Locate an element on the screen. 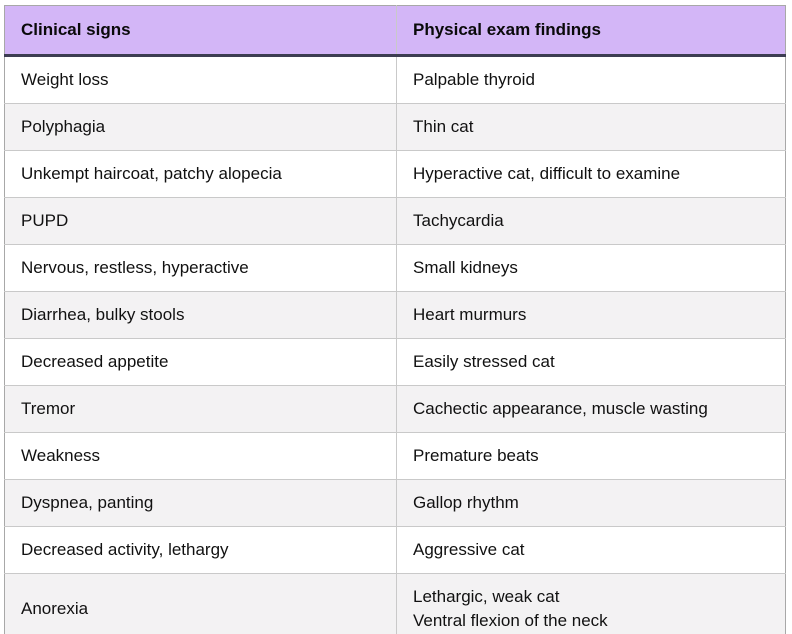 This screenshot has width=792, height=634. table-row: Polyphagia Thin cat is located at coordinates (395, 127).